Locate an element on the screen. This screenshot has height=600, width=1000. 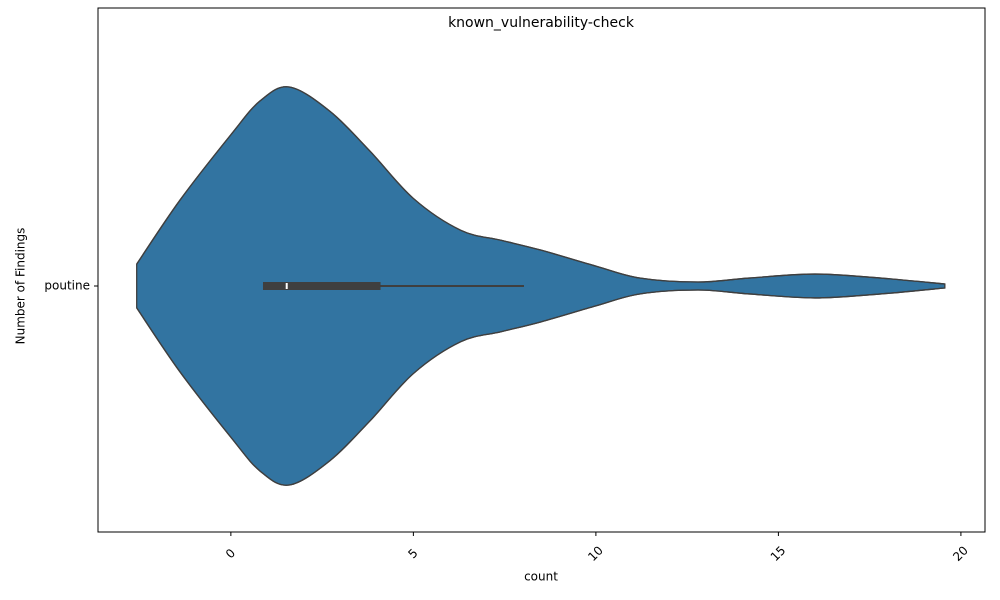
chart-title: known_vulnerability-check is located at coordinates (541, 23).